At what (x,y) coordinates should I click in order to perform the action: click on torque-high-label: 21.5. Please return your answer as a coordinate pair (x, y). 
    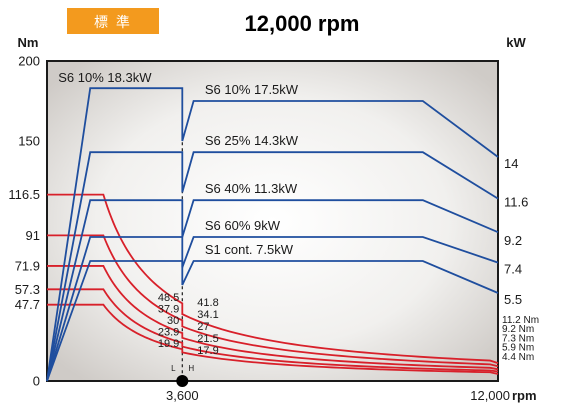
    Looking at the image, I should click on (207, 339).